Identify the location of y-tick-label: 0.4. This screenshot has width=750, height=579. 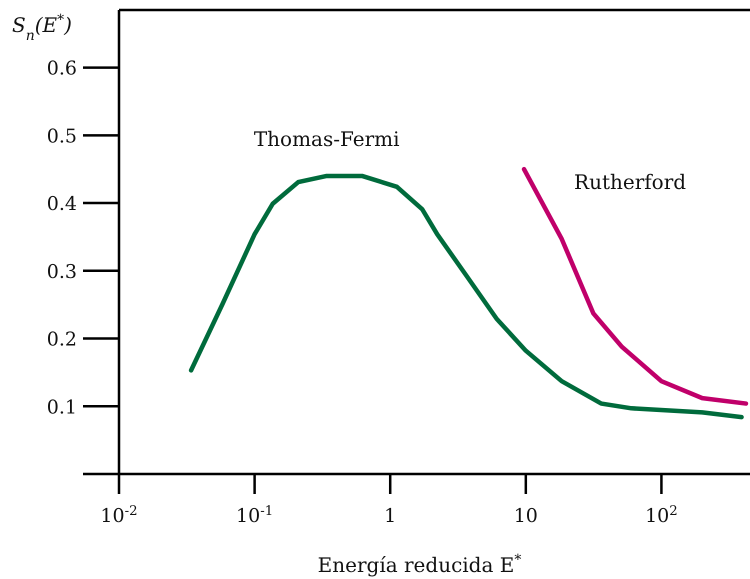
(61, 204).